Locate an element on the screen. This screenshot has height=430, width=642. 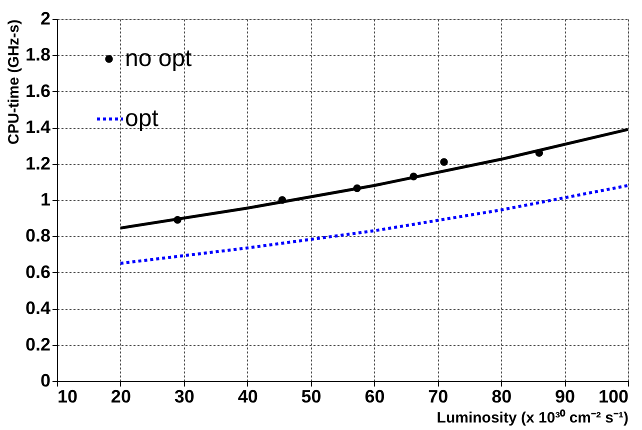
legend-label: no opt is located at coordinates (158, 58).